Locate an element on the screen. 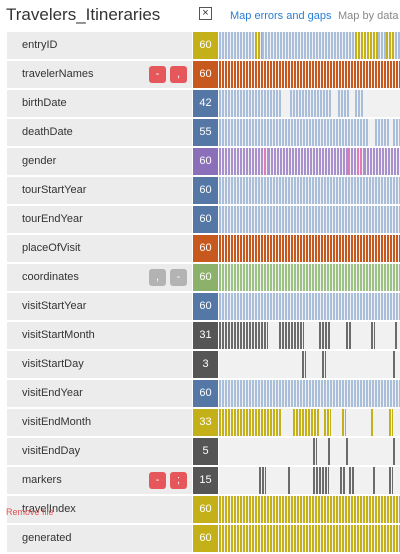 This screenshot has width=400, height=554. close-icon: × is located at coordinates (205, 13).